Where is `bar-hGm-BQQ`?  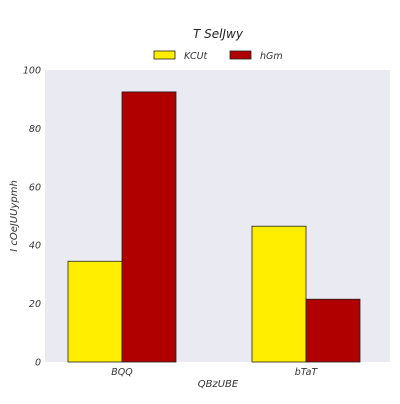 bar-hGm-BQQ is located at coordinates (149, 227).